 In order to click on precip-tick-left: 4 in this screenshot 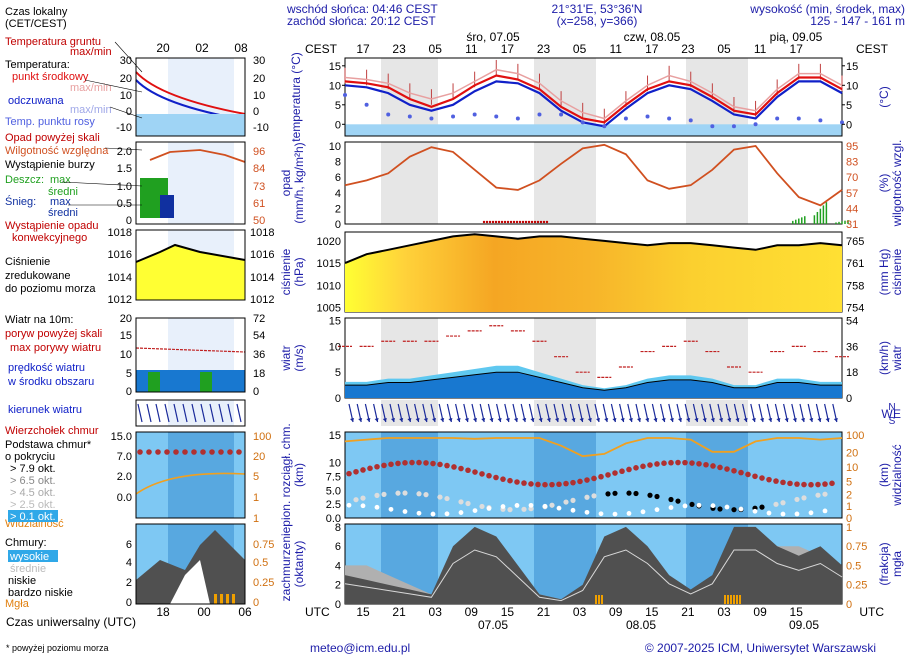, I will do `click(338, 194)`.